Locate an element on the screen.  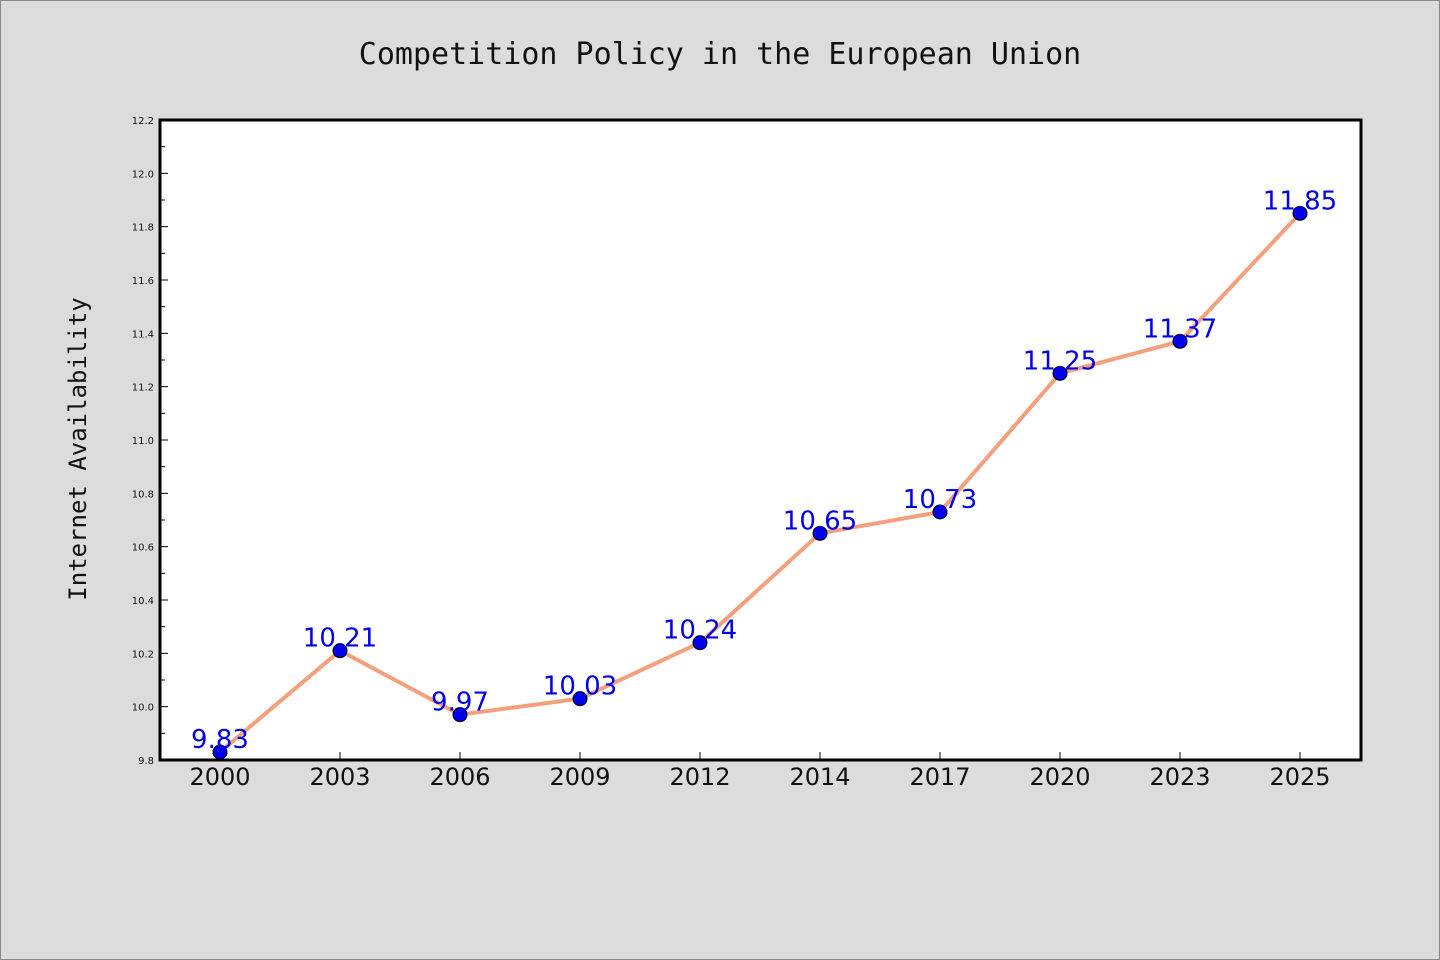
y-tick-label: 12.0 is located at coordinates (143, 174).